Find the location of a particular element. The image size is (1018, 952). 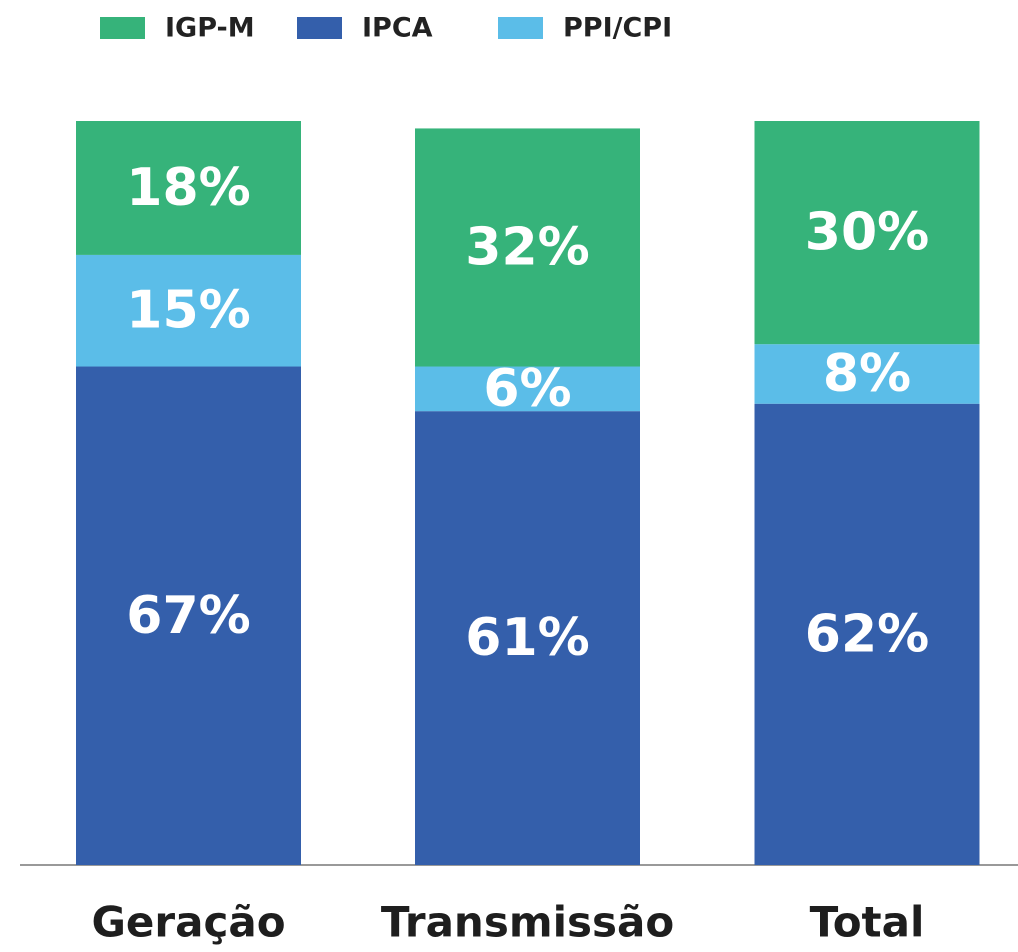

data-label: 30% is located at coordinates (867, 233).